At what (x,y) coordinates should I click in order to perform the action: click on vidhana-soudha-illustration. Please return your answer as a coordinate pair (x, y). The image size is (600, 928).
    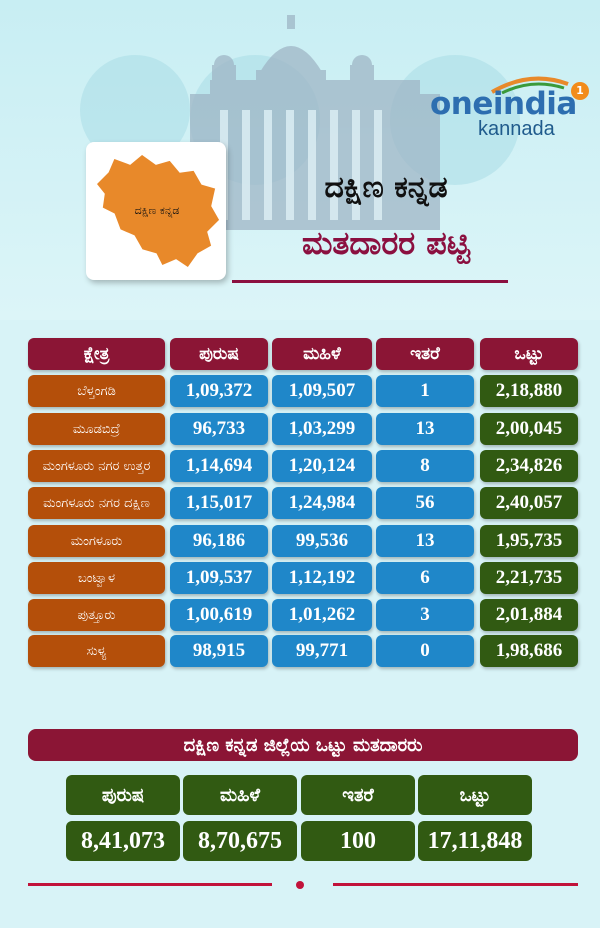
    Looking at the image, I should click on (315, 122).